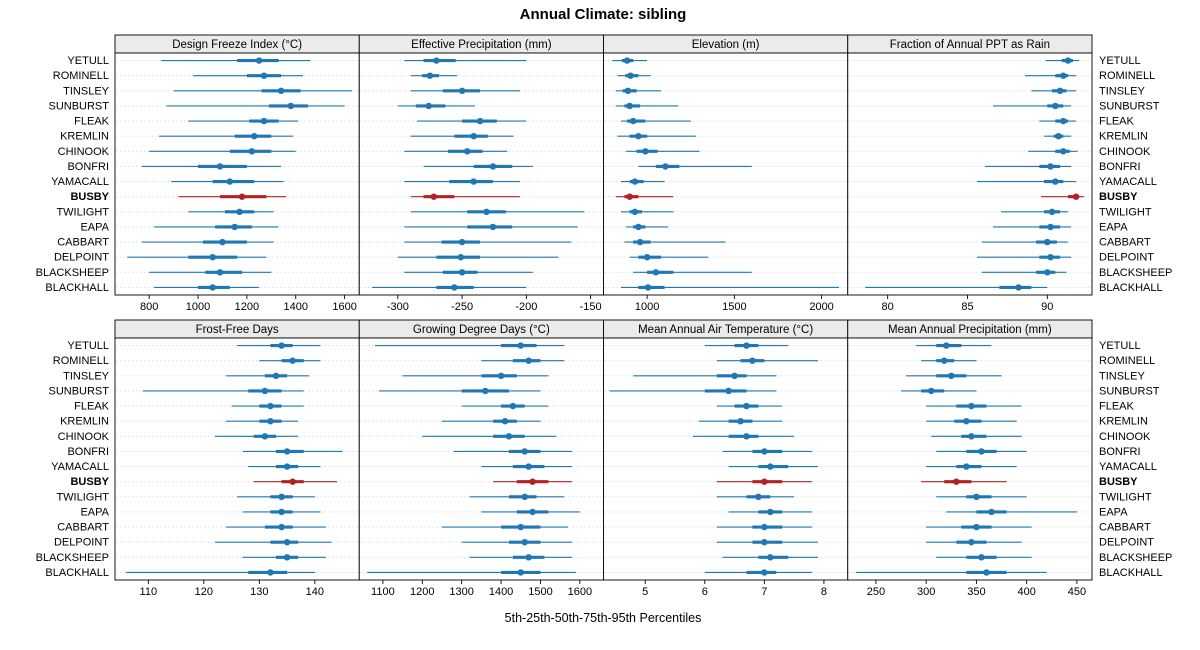 The height and width of the screenshot is (650, 1200). Describe the element at coordinates (149, 307) in the screenshot. I see `axis-tick-label: 800` at that location.